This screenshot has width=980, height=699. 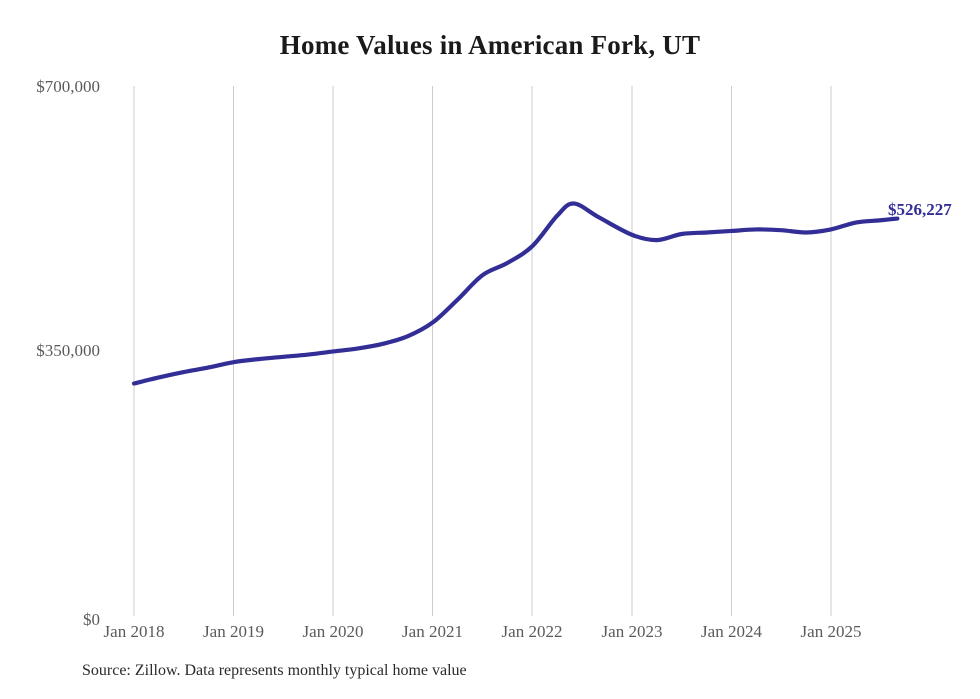 What do you see at coordinates (233, 631) in the screenshot?
I see `x-axis-tick-jan-2019: Jan 2019` at bounding box center [233, 631].